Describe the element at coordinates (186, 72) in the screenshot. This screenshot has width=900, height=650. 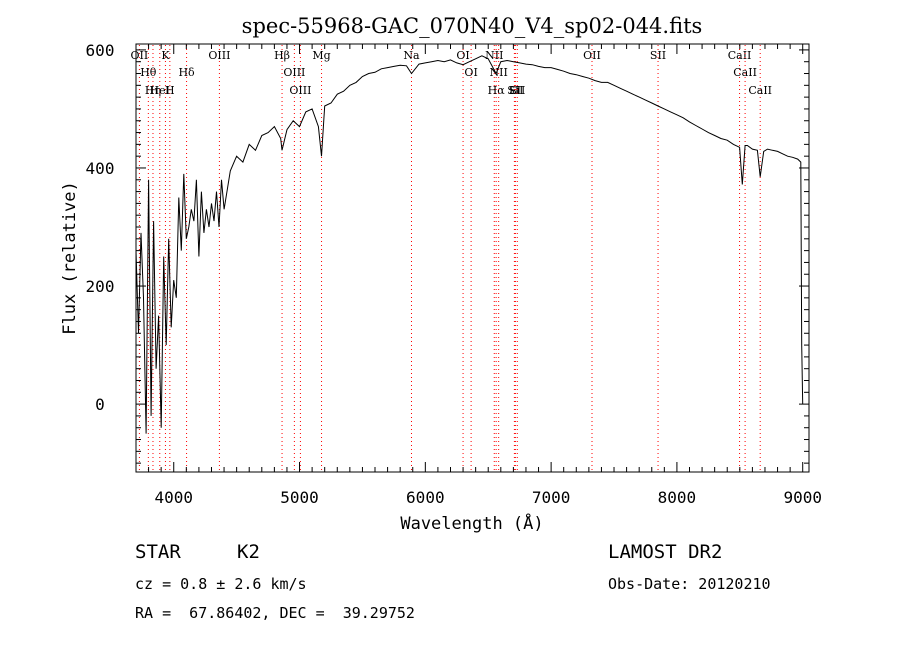
I see `line-marker-label: Hδ` at that location.